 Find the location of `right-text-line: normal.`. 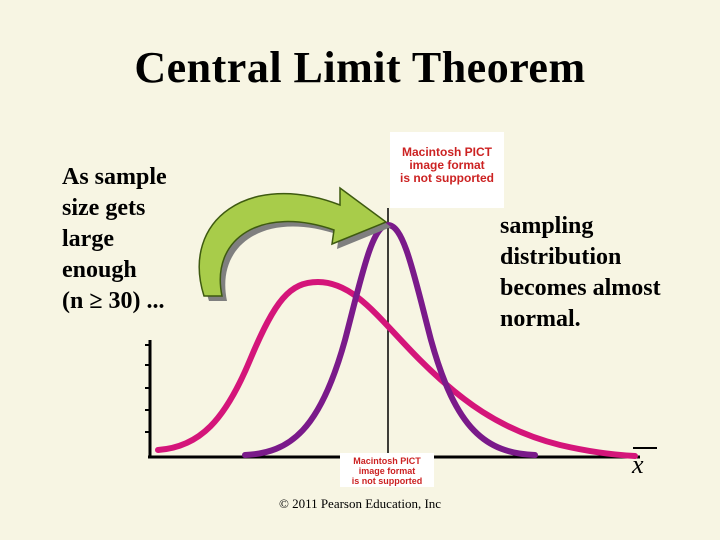

right-text-line: normal. is located at coordinates (540, 319).